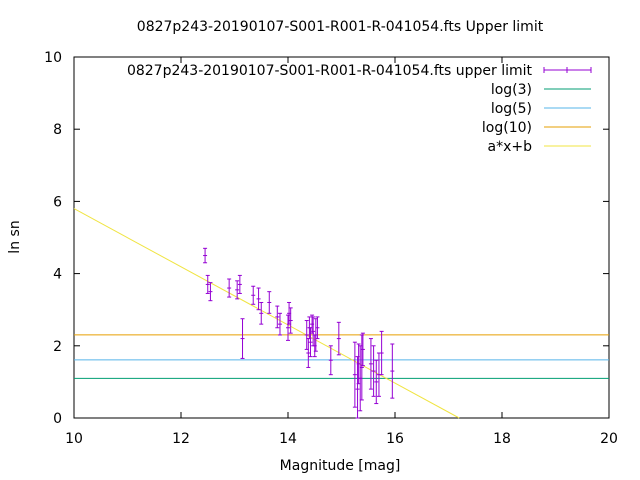  I want to click on y-tick-label: 2, so click(57, 347).